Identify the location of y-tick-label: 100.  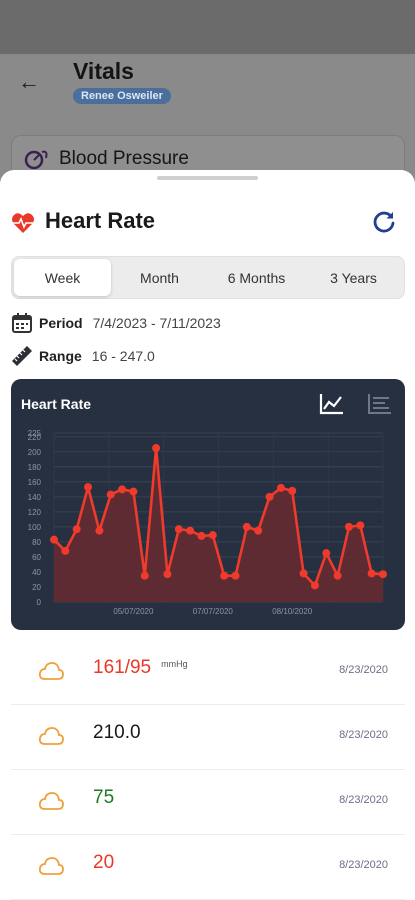
(35, 527).